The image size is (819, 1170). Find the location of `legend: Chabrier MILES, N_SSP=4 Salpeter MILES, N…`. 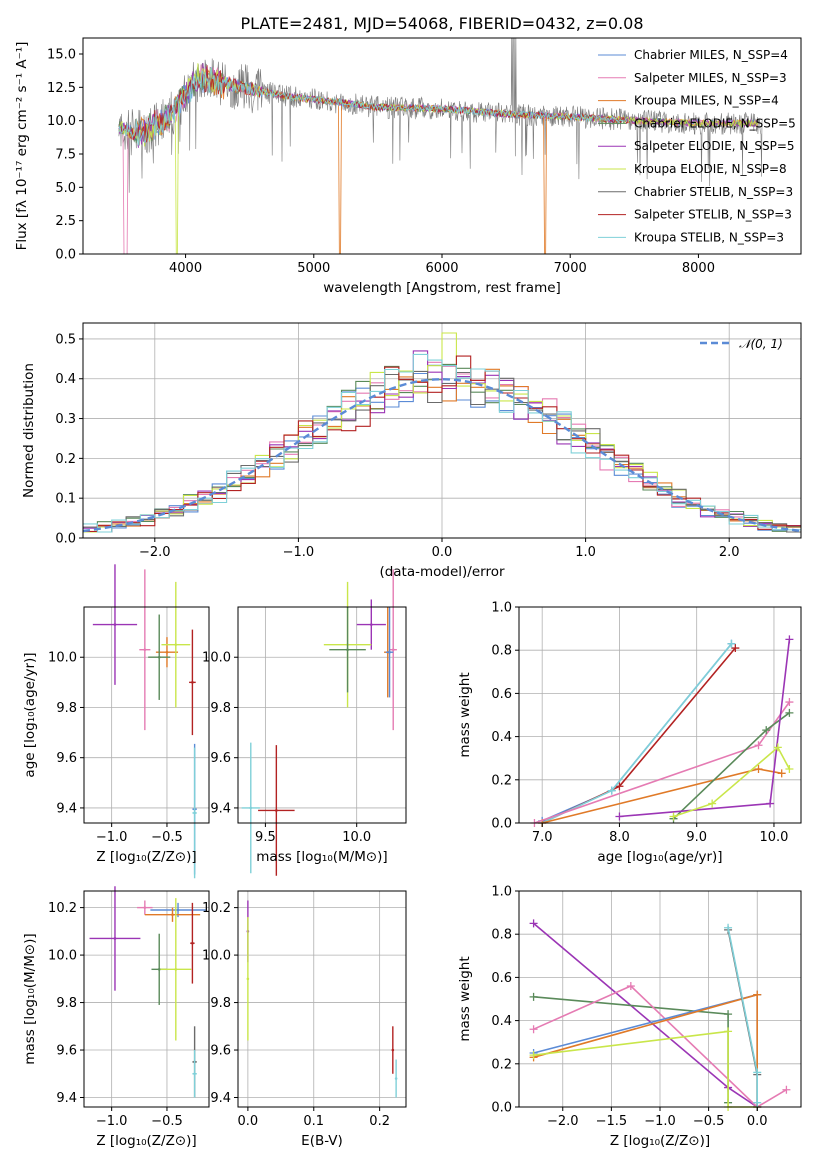

legend: Chabrier MILES, N_SSP=4 Salpeter MILES, N… is located at coordinates (697, 146).